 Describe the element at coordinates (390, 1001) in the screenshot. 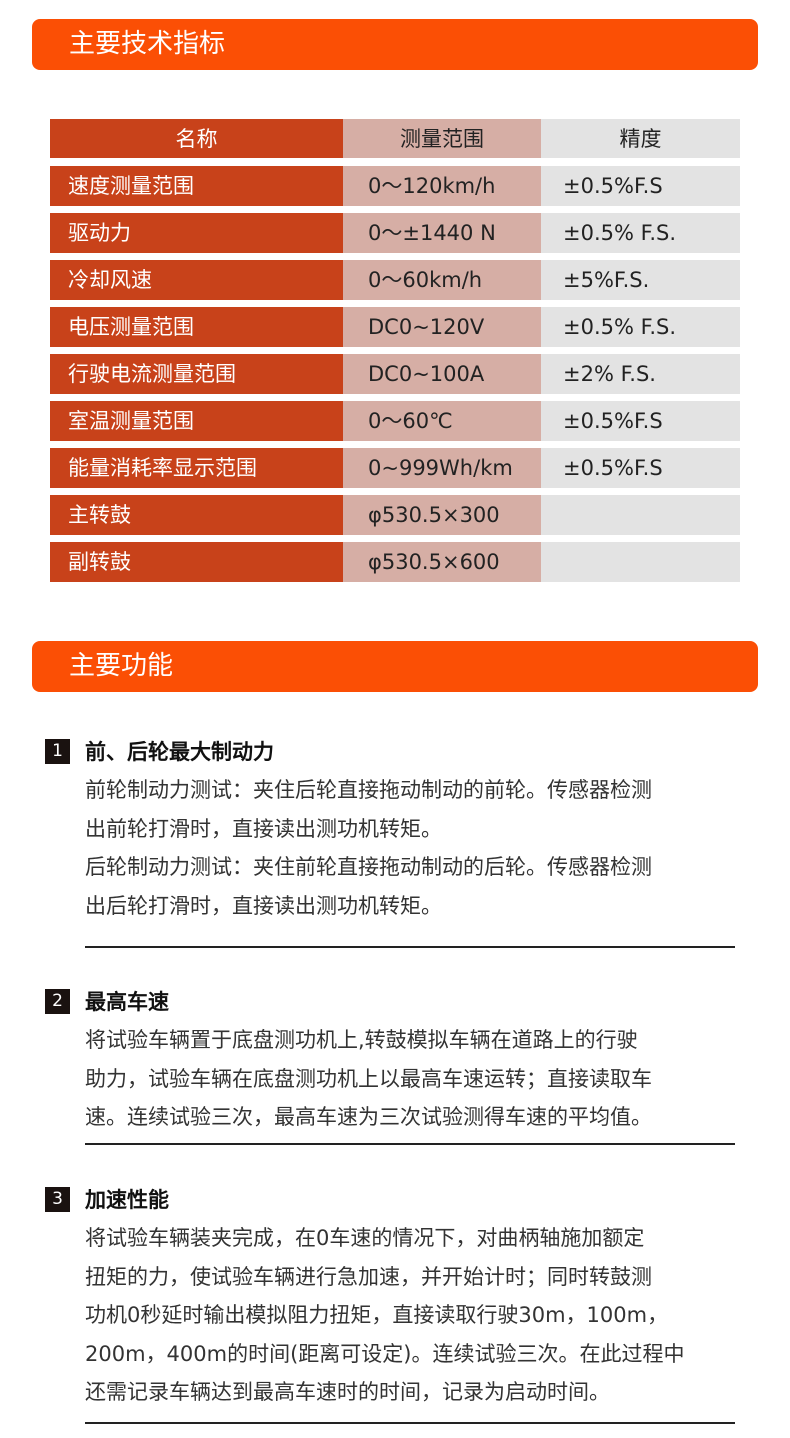

I see `function-title-row: 2 最高车速` at that location.